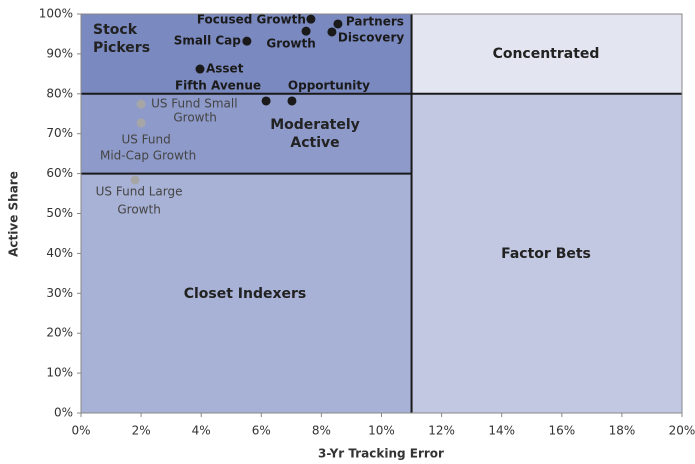 This screenshot has height=464, width=695. Describe the element at coordinates (381, 431) in the screenshot. I see `x-tick-label: 10%` at that location.